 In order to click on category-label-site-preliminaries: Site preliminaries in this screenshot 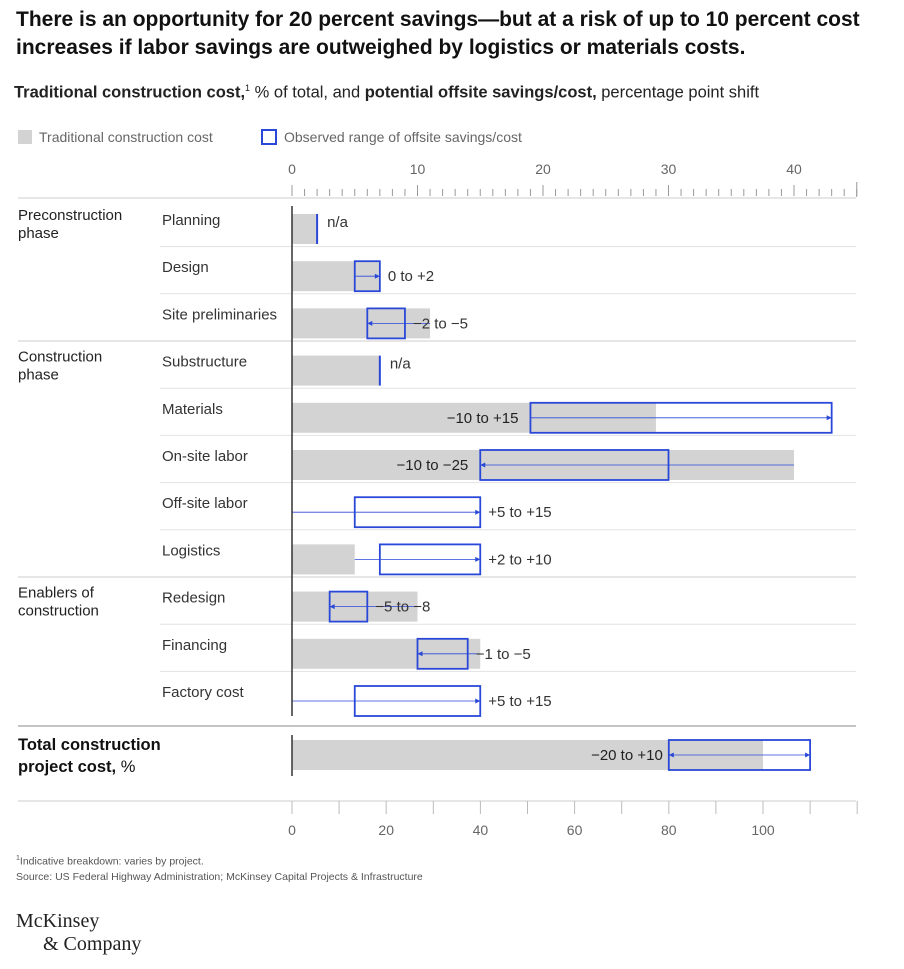, I will do `click(219, 314)`.